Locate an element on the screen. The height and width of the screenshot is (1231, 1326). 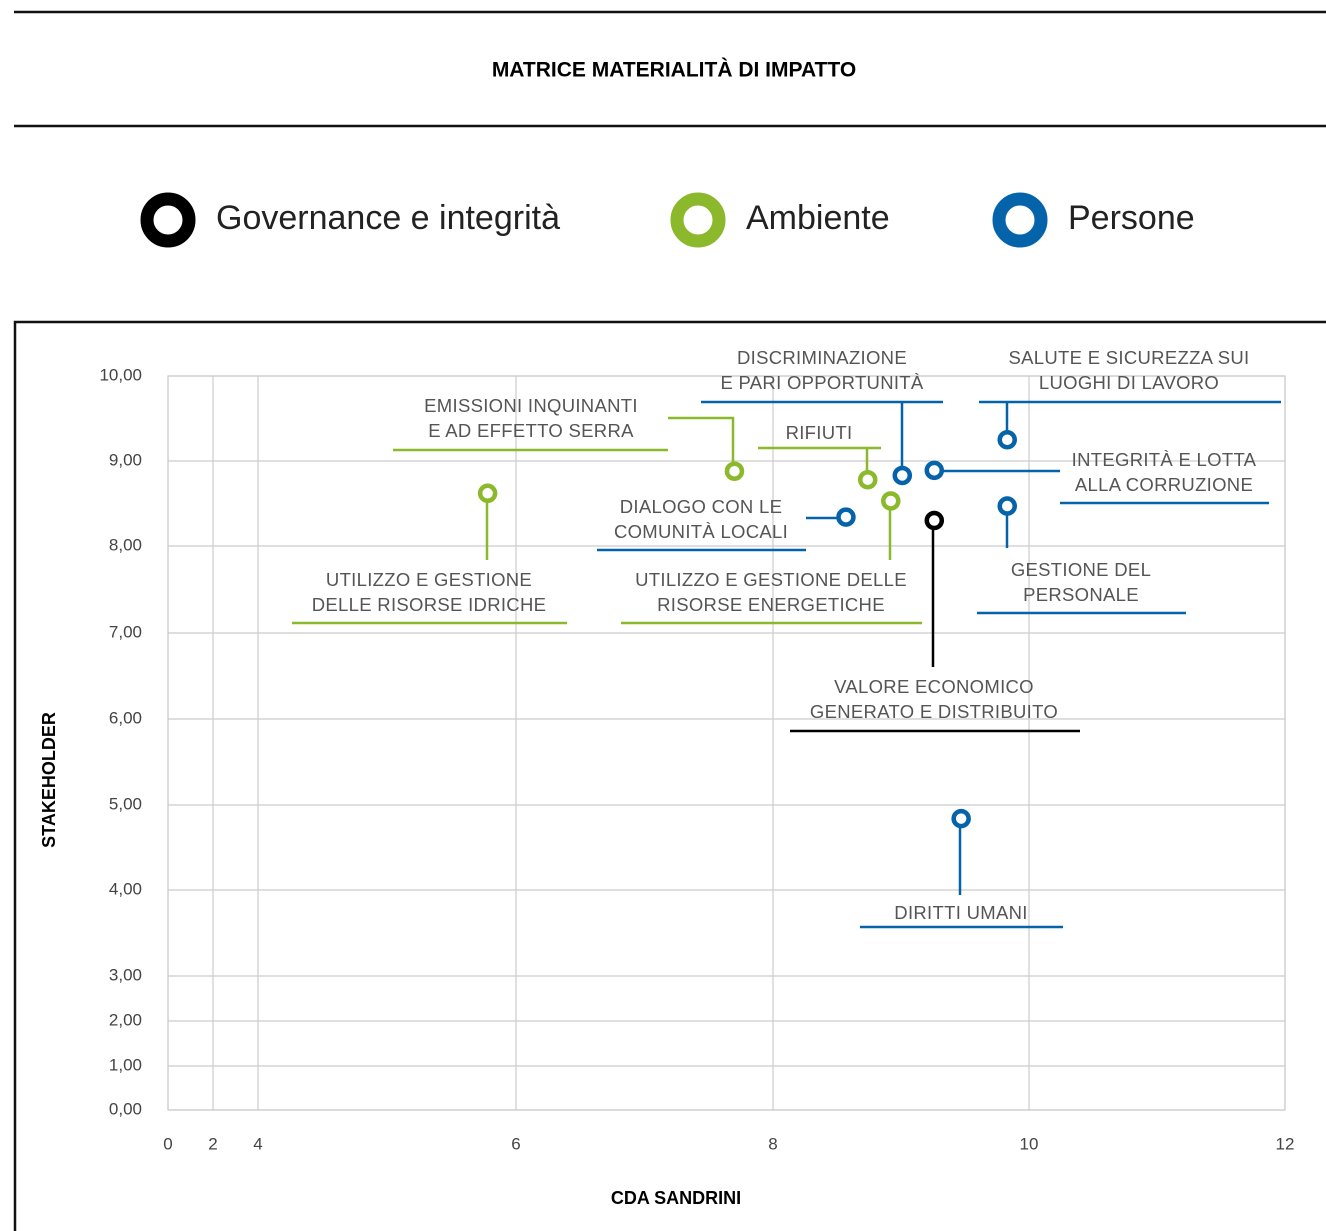
x-tick-label: 6 is located at coordinates (515, 1143).